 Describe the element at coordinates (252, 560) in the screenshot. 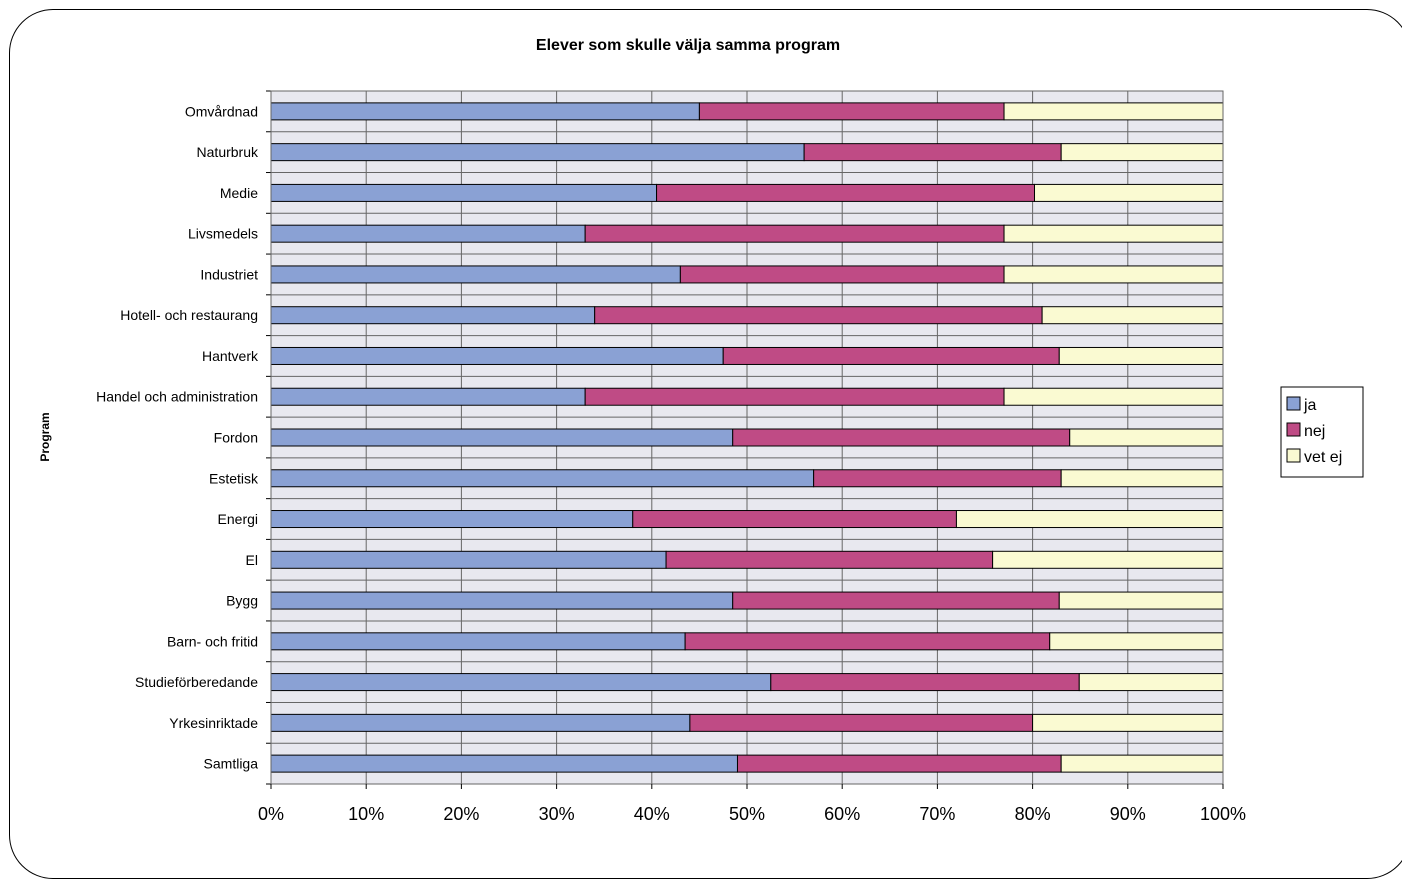

I see `category-label: El` at that location.